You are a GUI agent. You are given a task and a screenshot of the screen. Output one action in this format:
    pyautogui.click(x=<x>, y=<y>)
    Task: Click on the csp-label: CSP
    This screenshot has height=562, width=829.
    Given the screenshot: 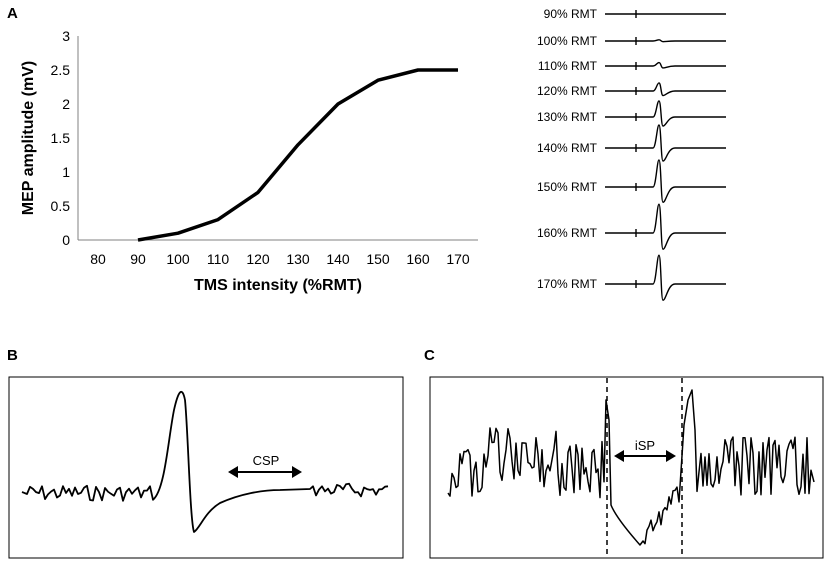 What is the action you would take?
    pyautogui.click(x=266, y=460)
    